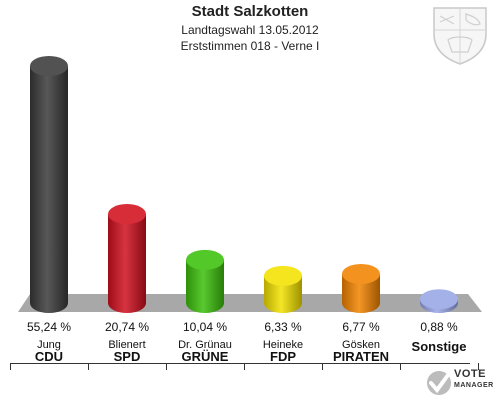 This screenshot has width=500, height=400. I want to click on candidate-label: Gösken, so click(361, 345).